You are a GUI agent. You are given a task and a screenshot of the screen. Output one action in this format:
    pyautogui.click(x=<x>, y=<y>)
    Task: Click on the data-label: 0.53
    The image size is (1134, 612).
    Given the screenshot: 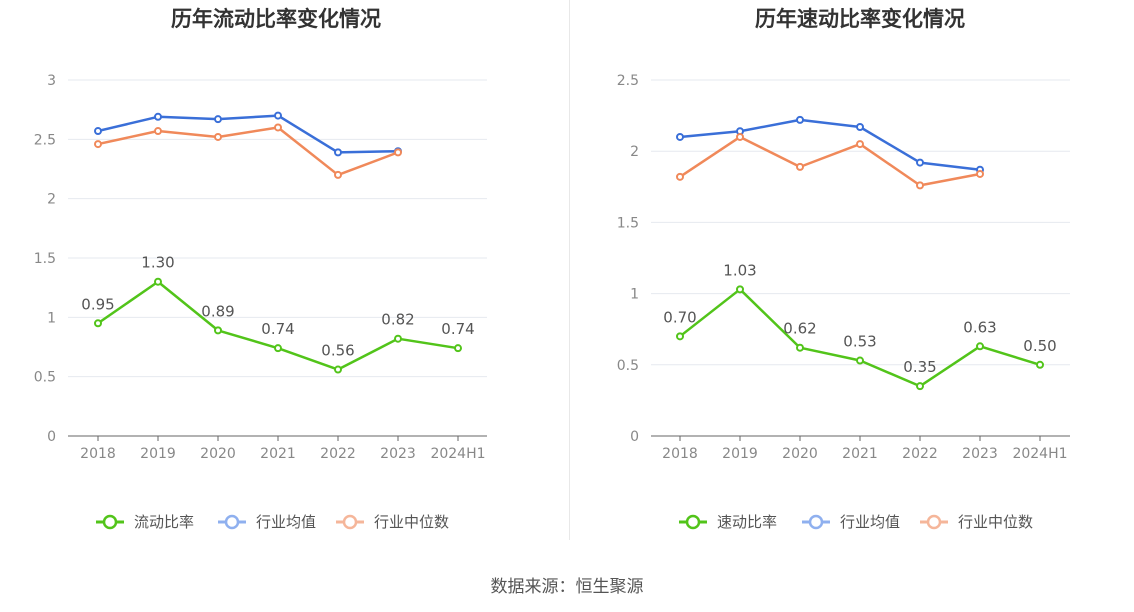 What is the action you would take?
    pyautogui.click(x=859, y=342)
    